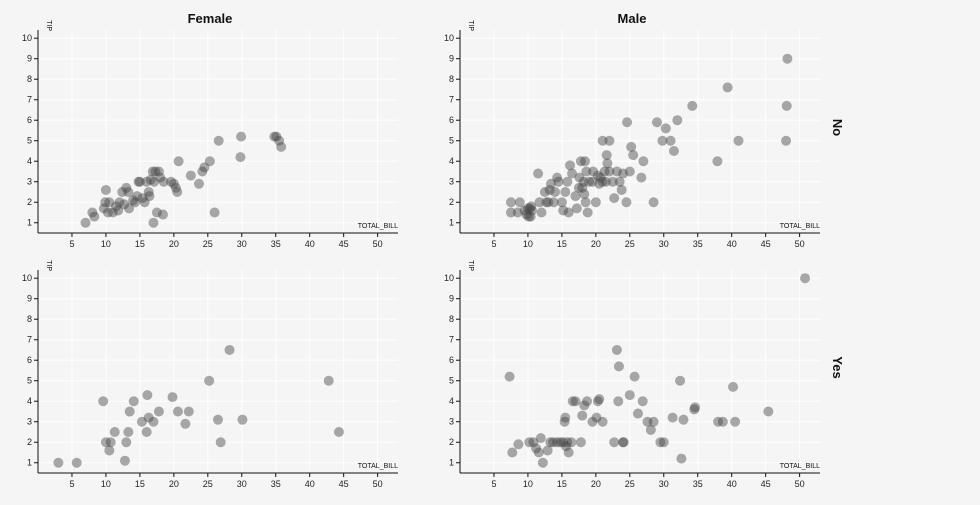 This screenshot has height=505, width=980. What do you see at coordinates (451, 401) in the screenshot?
I see `y-tick-label: 4` at bounding box center [451, 401].